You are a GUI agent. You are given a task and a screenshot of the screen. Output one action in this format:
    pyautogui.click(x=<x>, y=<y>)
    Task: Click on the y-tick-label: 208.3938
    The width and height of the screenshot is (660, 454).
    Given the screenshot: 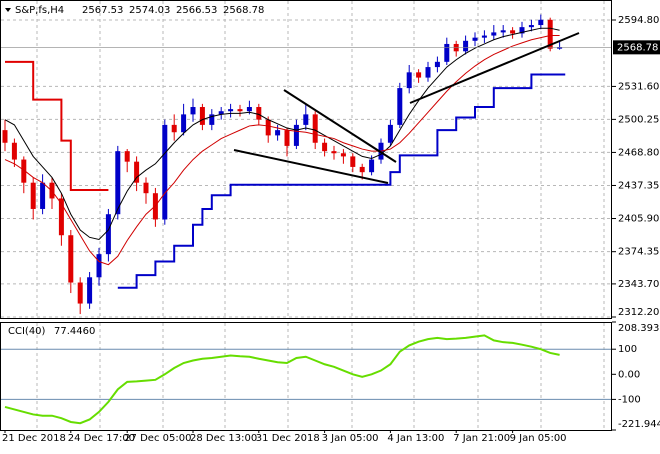 What is the action you would take?
    pyautogui.click(x=639, y=328)
    